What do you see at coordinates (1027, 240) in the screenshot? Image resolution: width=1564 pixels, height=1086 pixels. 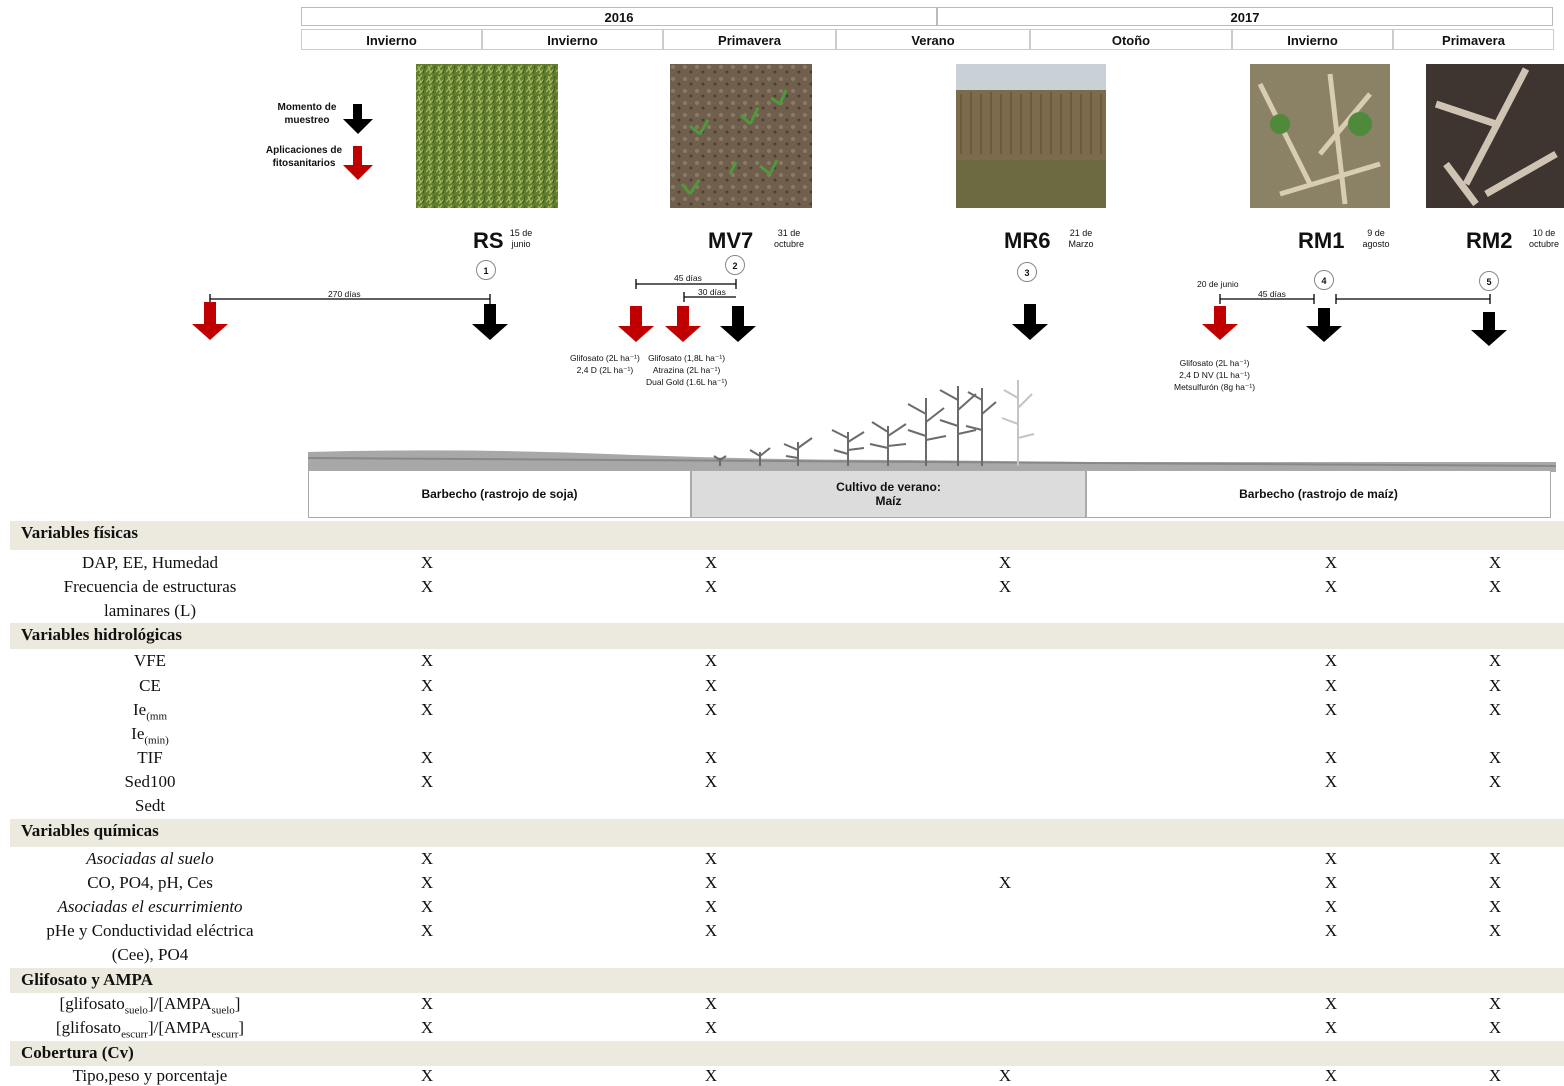 I see `sampling-code-mr6: MR6` at bounding box center [1027, 240].